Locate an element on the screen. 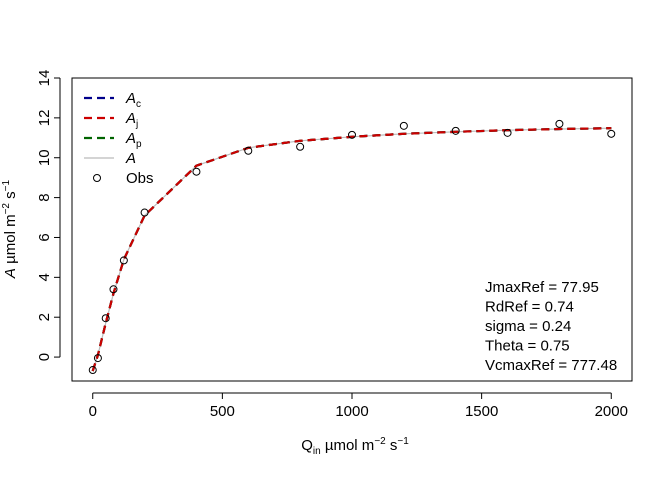 This screenshot has width=672, height=480. y-tick-label: 10 is located at coordinates (44, 157).